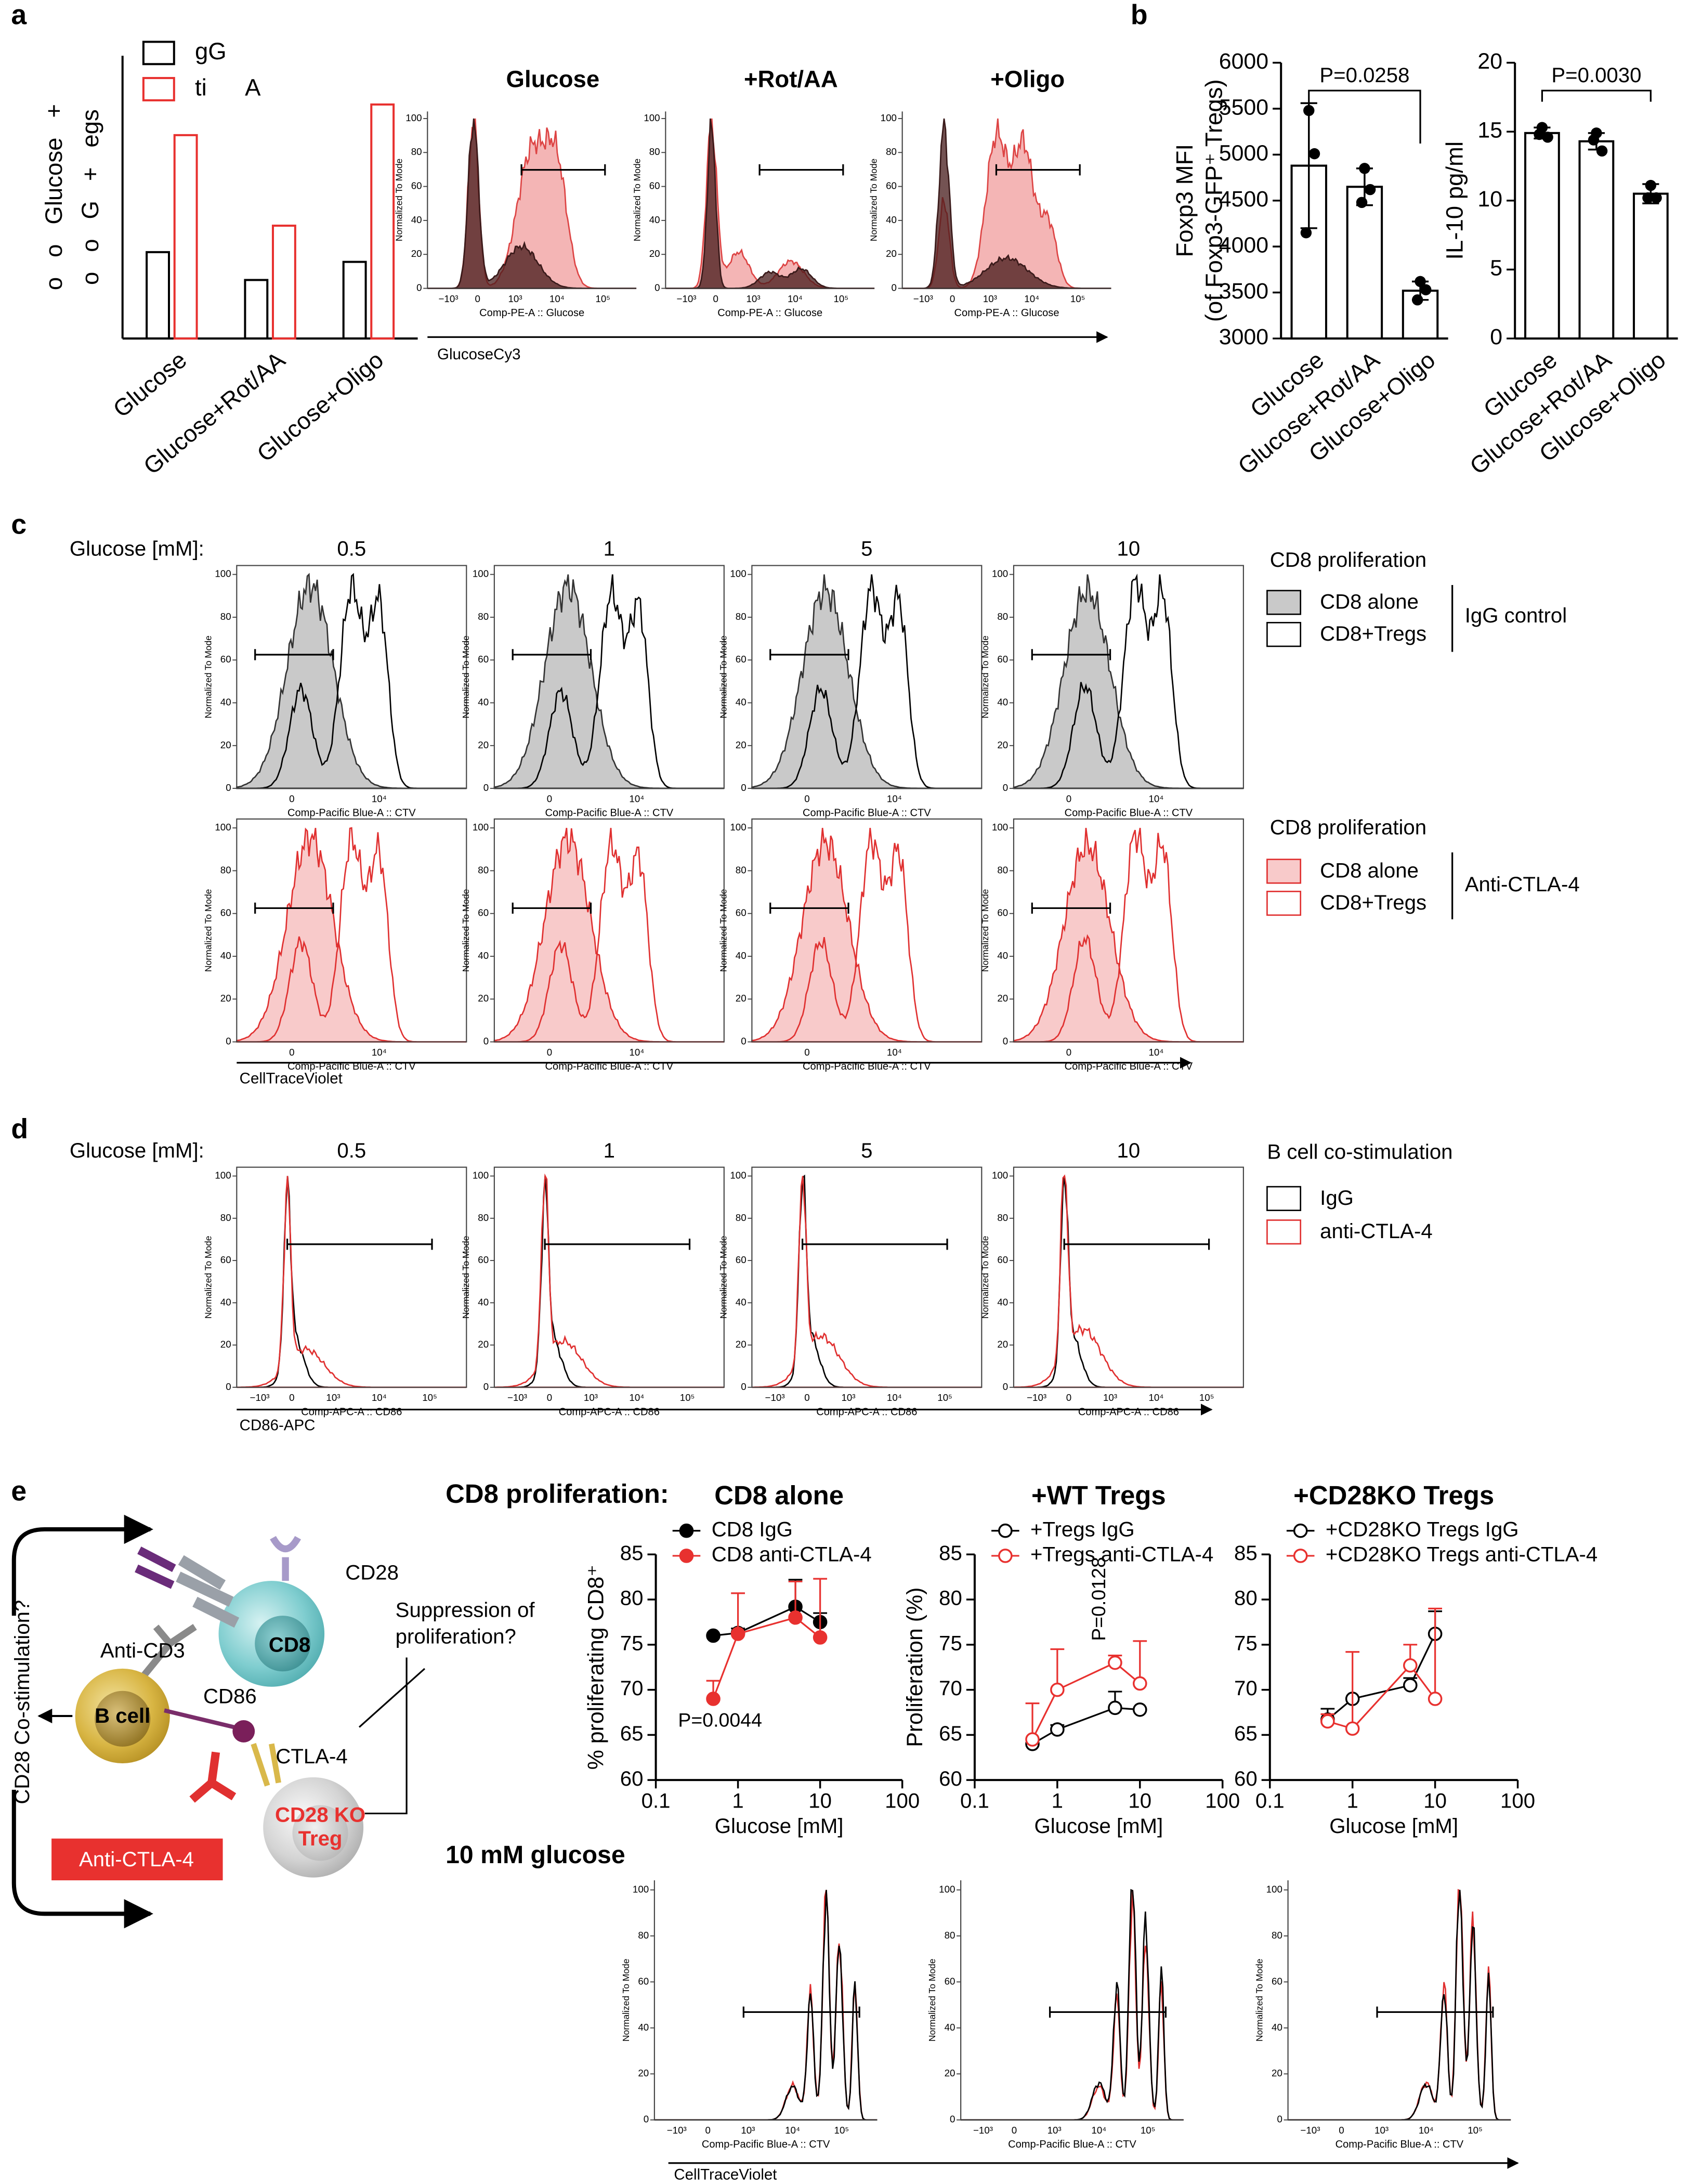  What do you see at coordinates (1596, 95) in the screenshot?
I see `bracket` at bounding box center [1596, 95].